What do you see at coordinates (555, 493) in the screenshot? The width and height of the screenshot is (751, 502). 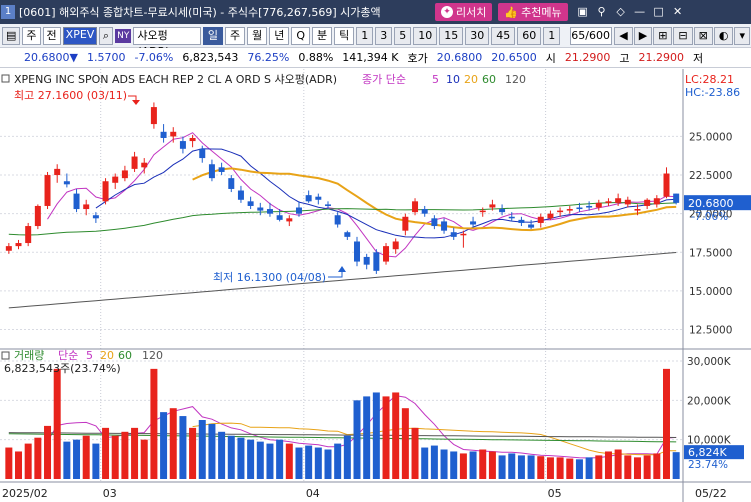 I see `x-axis-label: 05` at bounding box center [555, 493].